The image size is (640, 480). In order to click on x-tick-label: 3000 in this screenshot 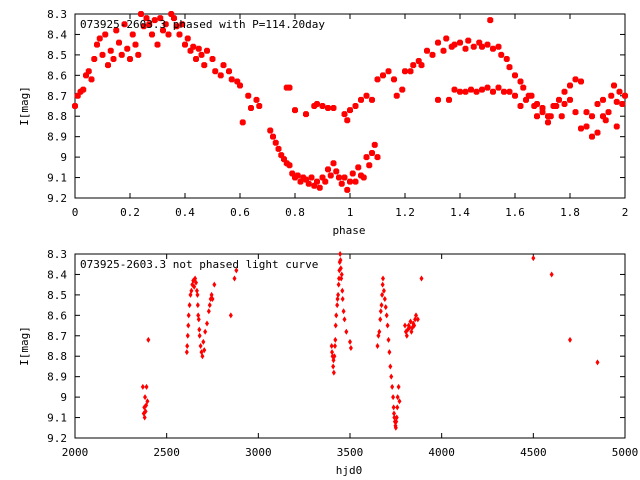, I will do `click(258, 452)`.